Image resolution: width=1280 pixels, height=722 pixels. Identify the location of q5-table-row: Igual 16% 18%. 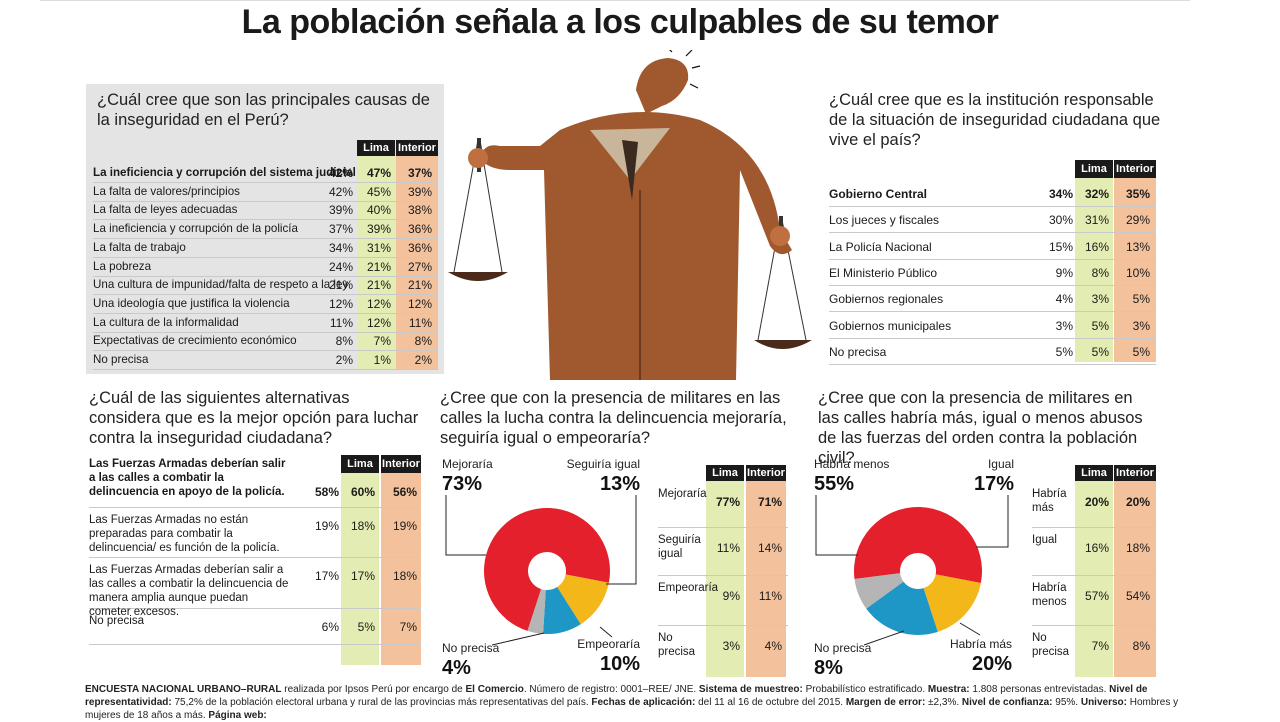
(1094, 551).